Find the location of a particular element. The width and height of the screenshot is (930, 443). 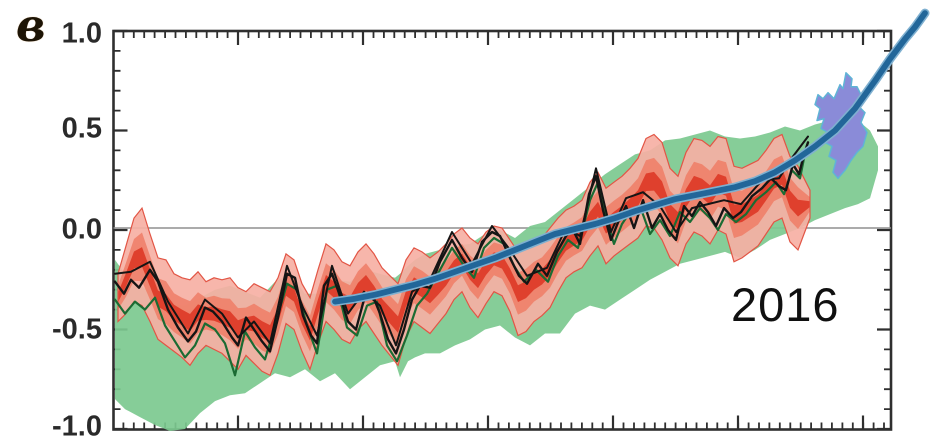

y-tick-label-0.0: 0.0 is located at coordinates (81, 229).